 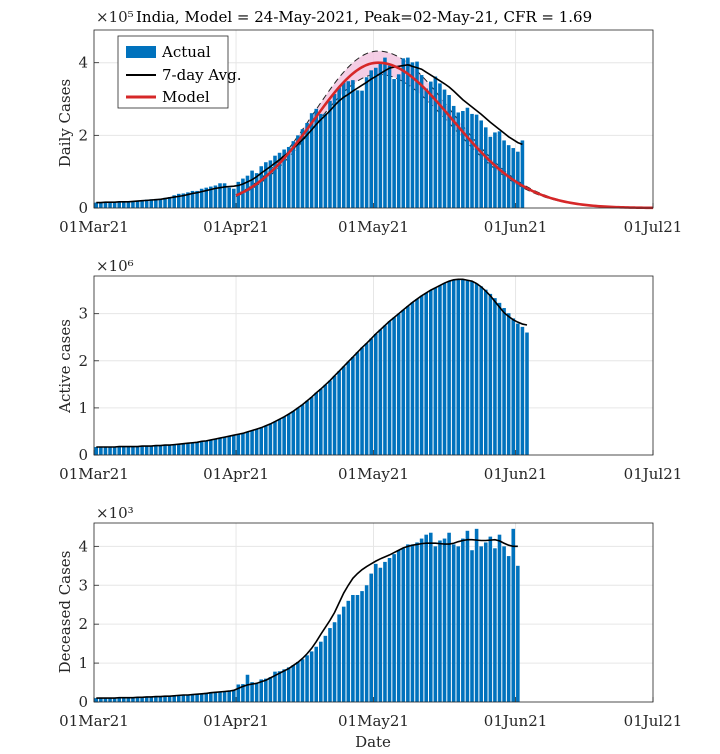 What do you see at coordinates (141, 52) in the screenshot?
I see `legend-swatch-actual` at bounding box center [141, 52].